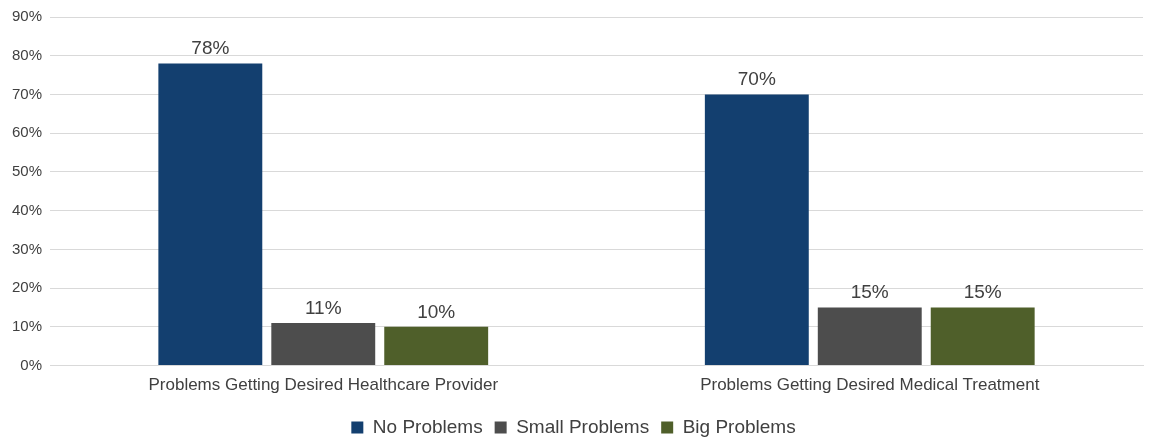 The image size is (1153, 447). Describe the element at coordinates (27, 209) in the screenshot. I see `y-tick-label: 40%` at that location.